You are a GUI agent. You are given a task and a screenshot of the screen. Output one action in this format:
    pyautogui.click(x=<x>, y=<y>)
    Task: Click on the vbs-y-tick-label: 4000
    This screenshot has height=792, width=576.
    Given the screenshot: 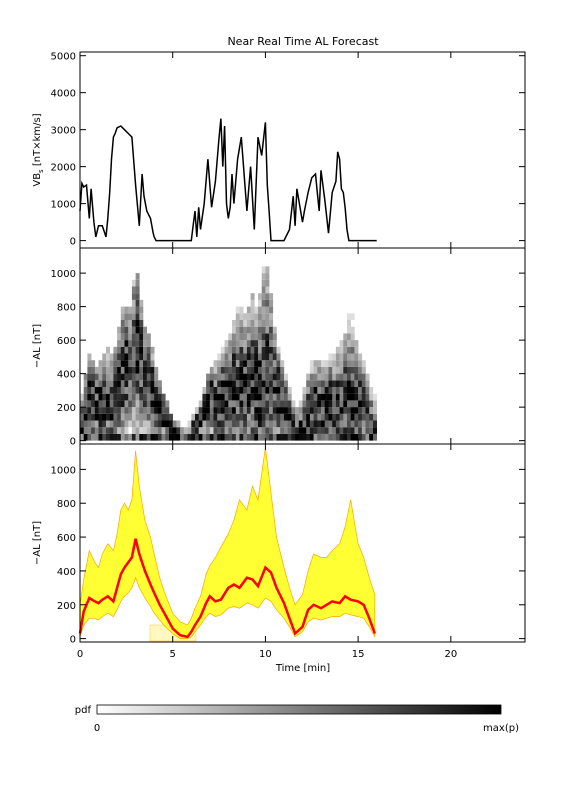 What is the action you would take?
    pyautogui.click(x=63, y=94)
    